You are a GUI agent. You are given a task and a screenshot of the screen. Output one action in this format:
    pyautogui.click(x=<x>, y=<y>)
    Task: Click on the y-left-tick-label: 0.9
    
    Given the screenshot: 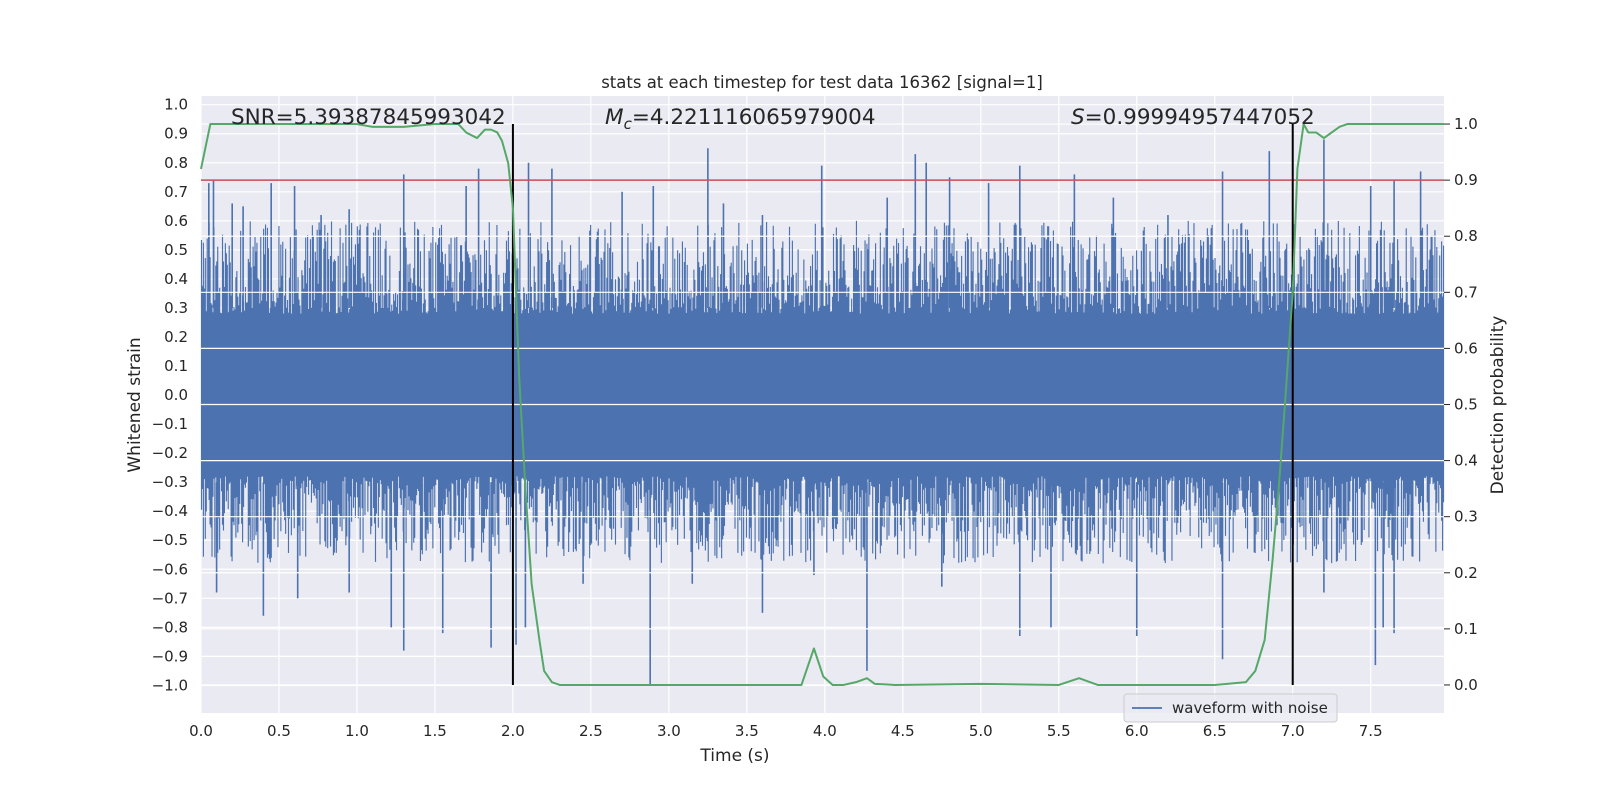 What is the action you would take?
    pyautogui.click(x=176, y=134)
    